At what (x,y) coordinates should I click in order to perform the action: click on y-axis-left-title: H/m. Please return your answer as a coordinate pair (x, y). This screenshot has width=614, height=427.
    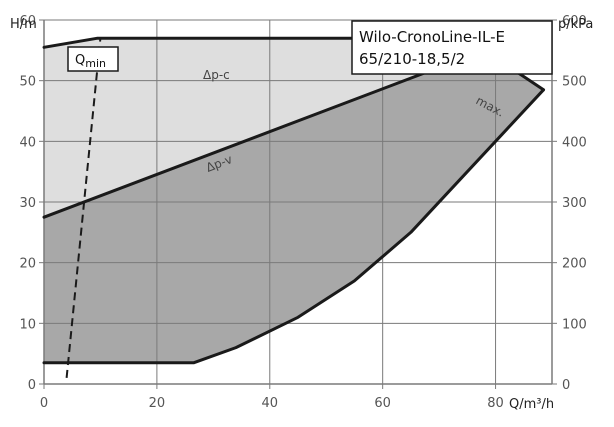
    Looking at the image, I should click on (23, 24).